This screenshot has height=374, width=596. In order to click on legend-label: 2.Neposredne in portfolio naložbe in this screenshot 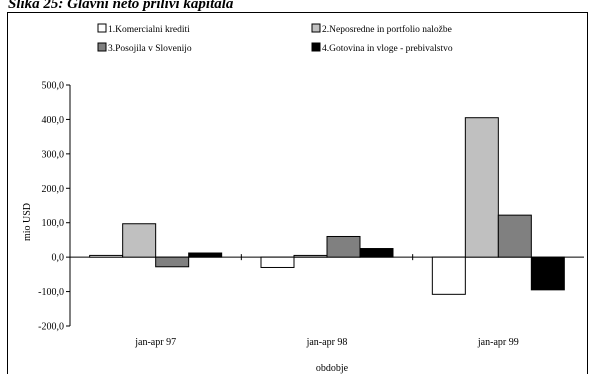, I will do `click(387, 29)`.